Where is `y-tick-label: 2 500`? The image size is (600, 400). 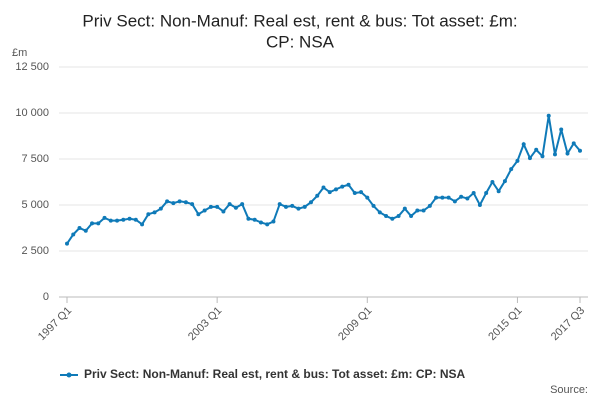 y-tick-label: 2 500 is located at coordinates (35, 251).